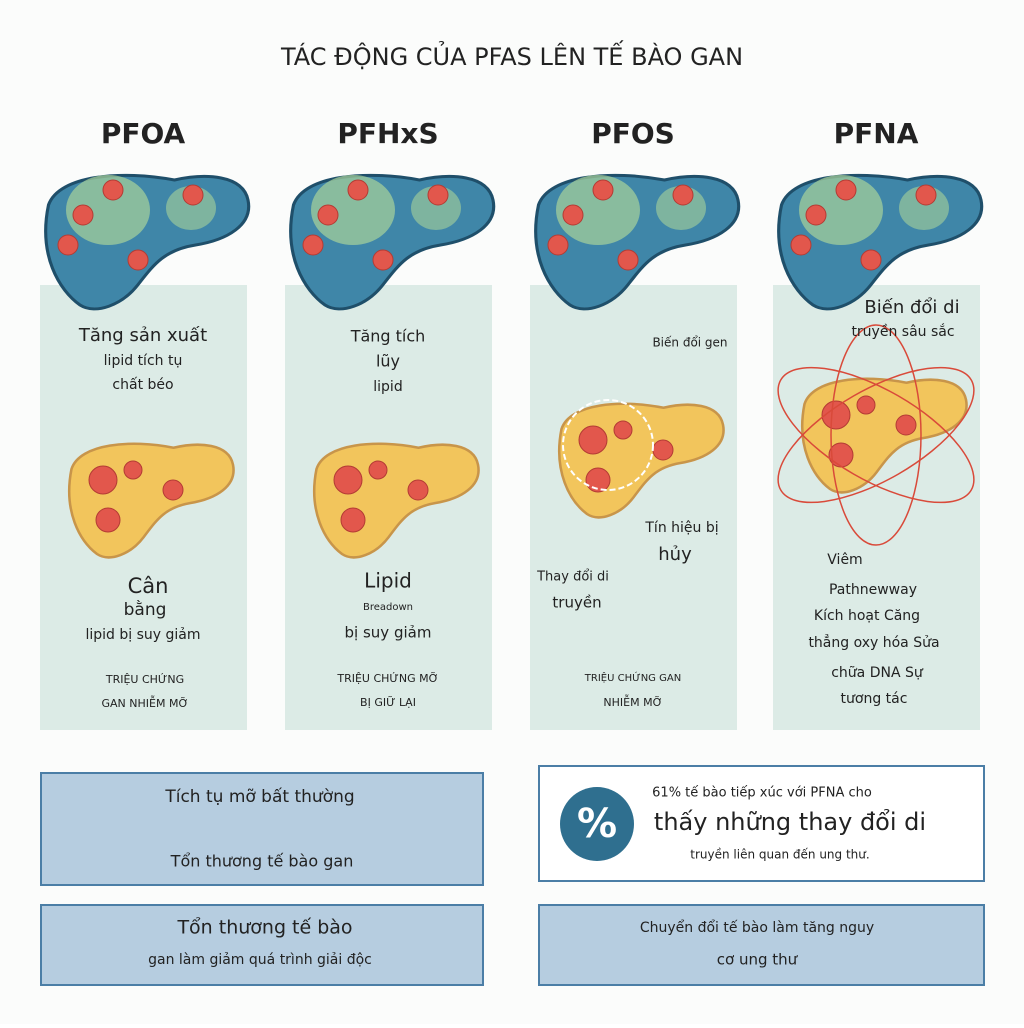  What do you see at coordinates (757, 927) in the screenshot?
I see `box-text: Chuyển đổi tế bào làm tăng nguy` at bounding box center [757, 927].